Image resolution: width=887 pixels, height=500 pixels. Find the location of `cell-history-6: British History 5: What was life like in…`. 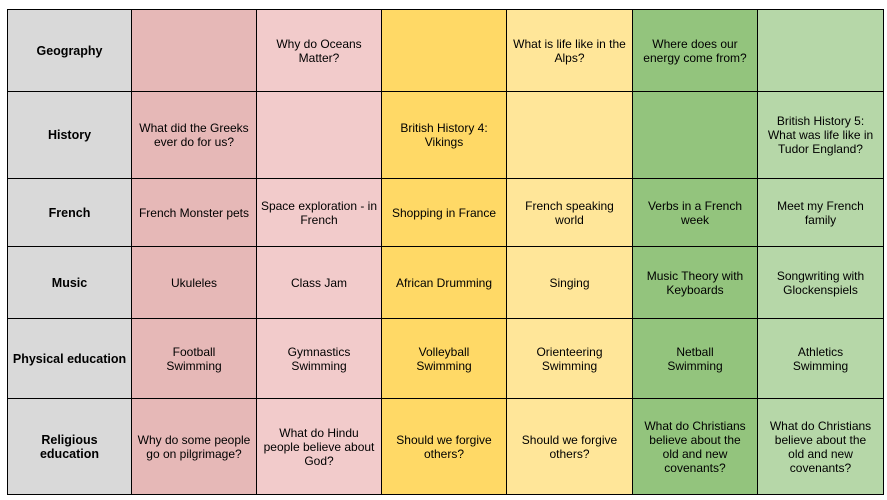

cell-history-6: British History 5: What was life like in… is located at coordinates (820, 135).